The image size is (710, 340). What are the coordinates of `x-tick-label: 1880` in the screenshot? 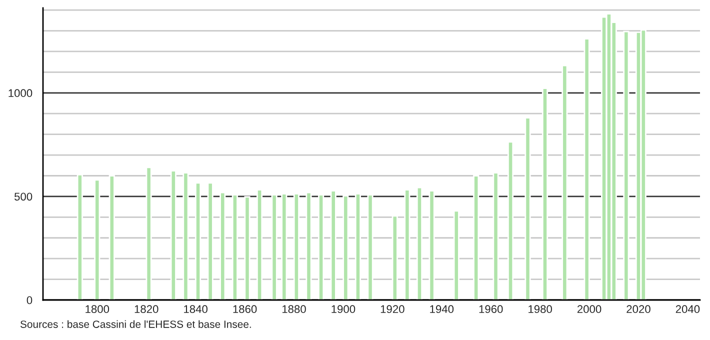 It's located at (294, 309).